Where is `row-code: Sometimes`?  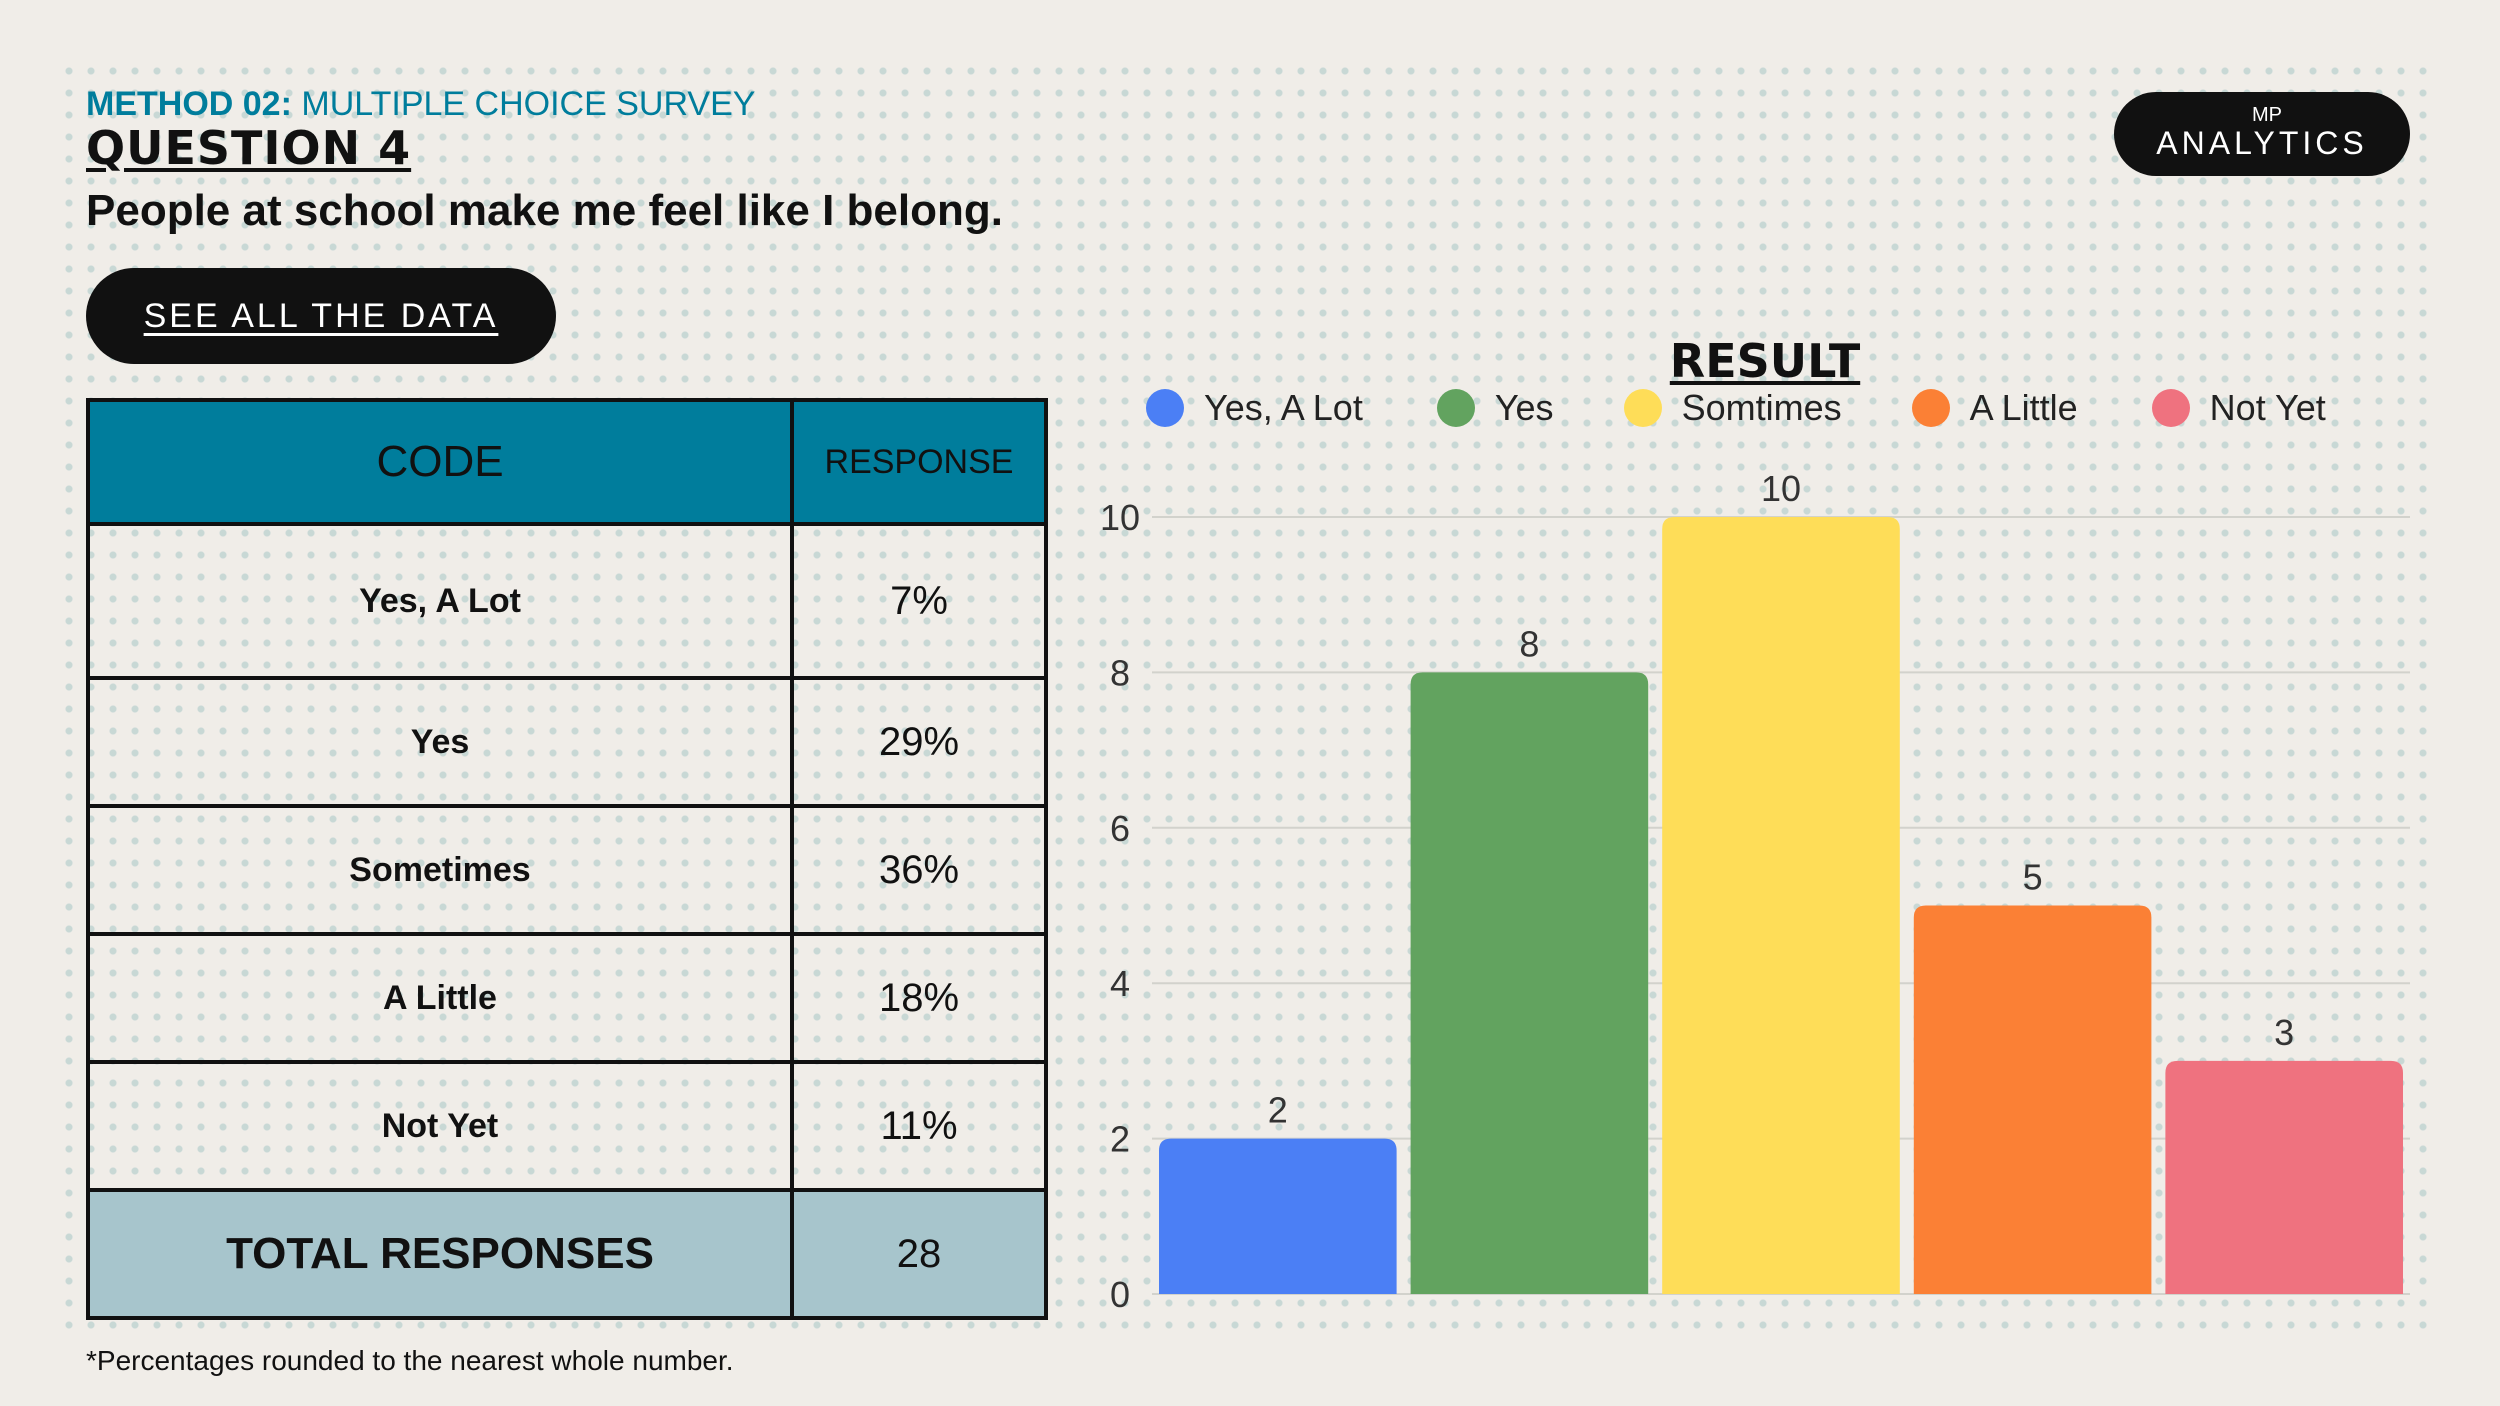 row-code: Sometimes is located at coordinates (440, 870).